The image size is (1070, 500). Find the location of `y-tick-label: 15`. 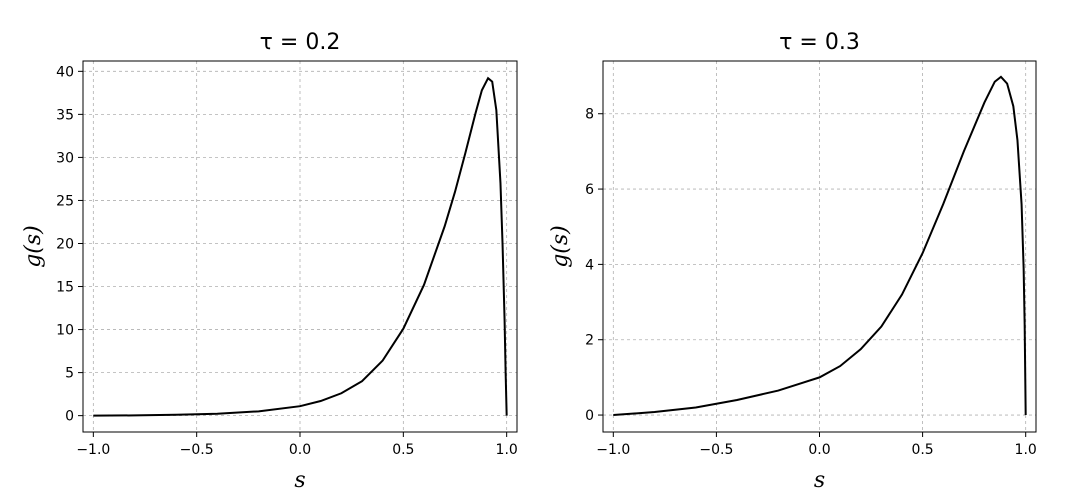

y-tick-label: 15 is located at coordinates (65, 288).